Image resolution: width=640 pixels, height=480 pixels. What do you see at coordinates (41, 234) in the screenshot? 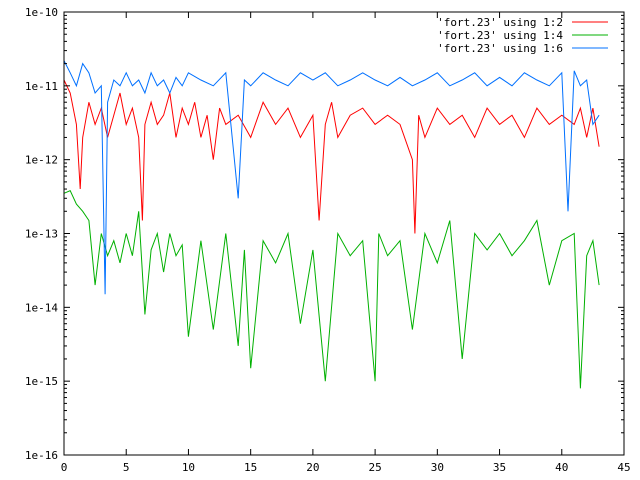
I see `y-tick-label: 1e-13` at bounding box center [41, 234].